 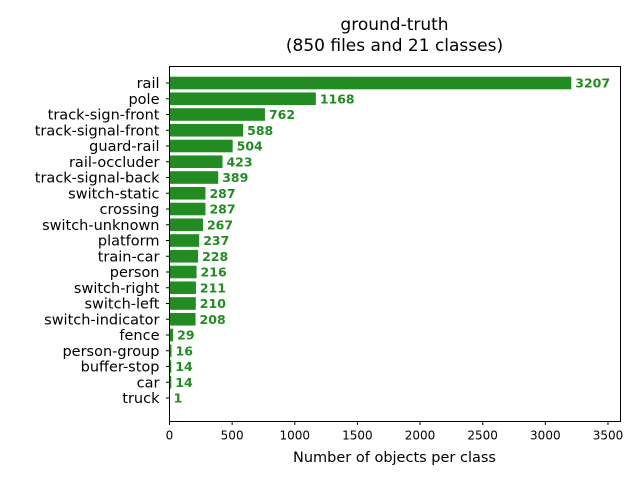 What do you see at coordinates (217, 114) in the screenshot?
I see `bar-track-sign-front` at bounding box center [217, 114].